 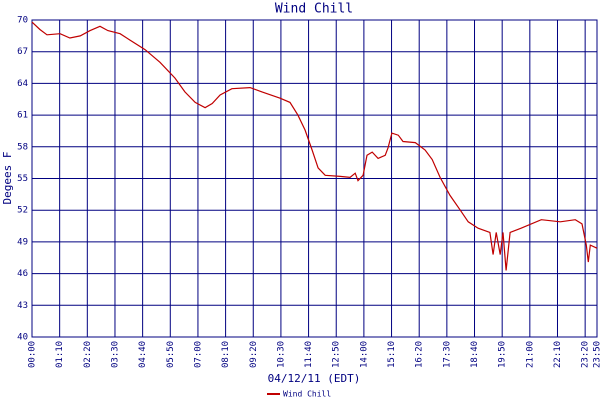 What do you see at coordinates (596, 354) in the screenshot?
I see `x-tick-label: 23:50` at bounding box center [596, 354].